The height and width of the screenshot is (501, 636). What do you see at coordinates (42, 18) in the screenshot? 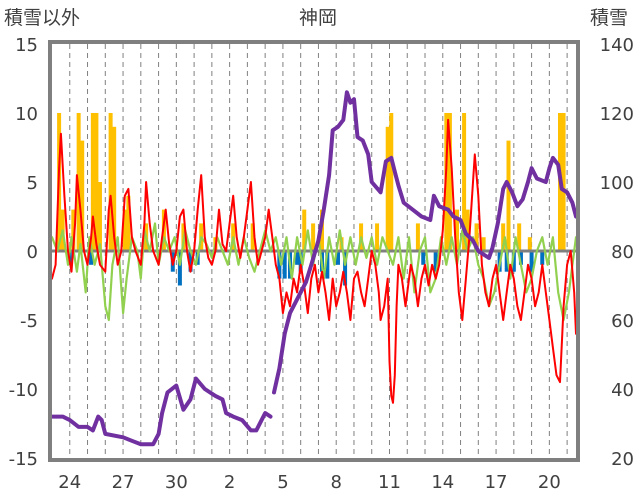
I see `left-axis-label: 積雪以外` at bounding box center [42, 18].